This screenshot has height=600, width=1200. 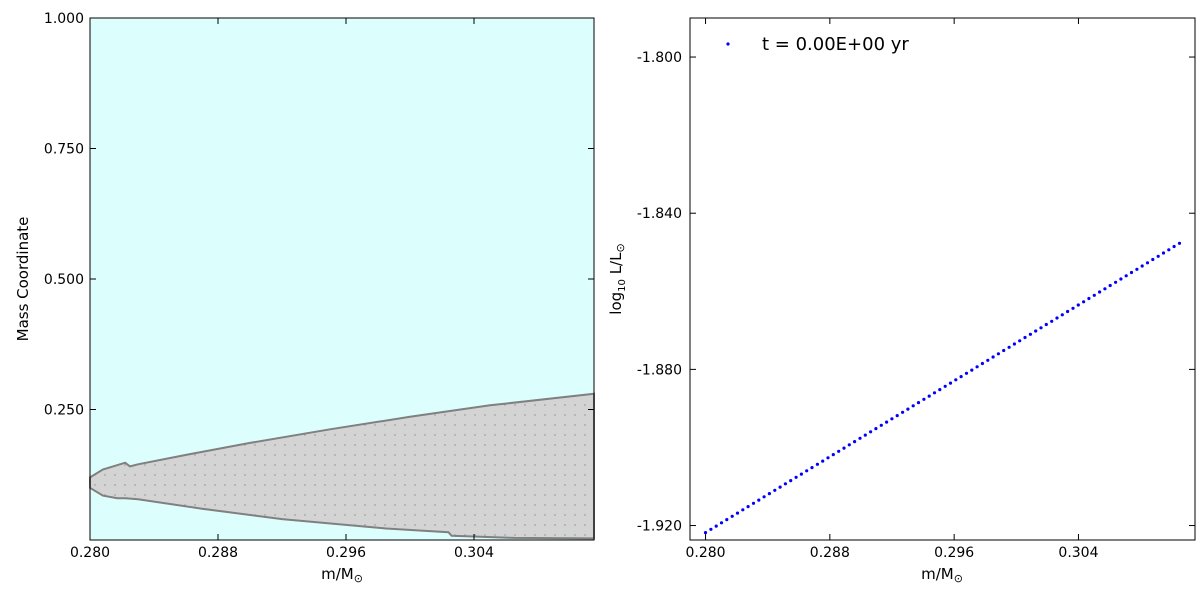 What do you see at coordinates (705, 553) in the screenshot?
I see `x-tick-label: 0.280` at bounding box center [705, 553].